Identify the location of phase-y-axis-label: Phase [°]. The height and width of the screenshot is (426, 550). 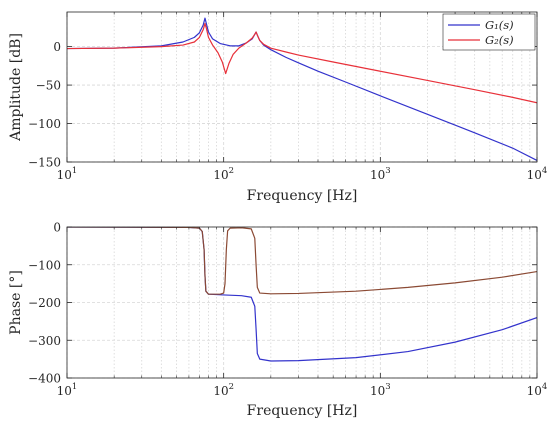
(16, 302).